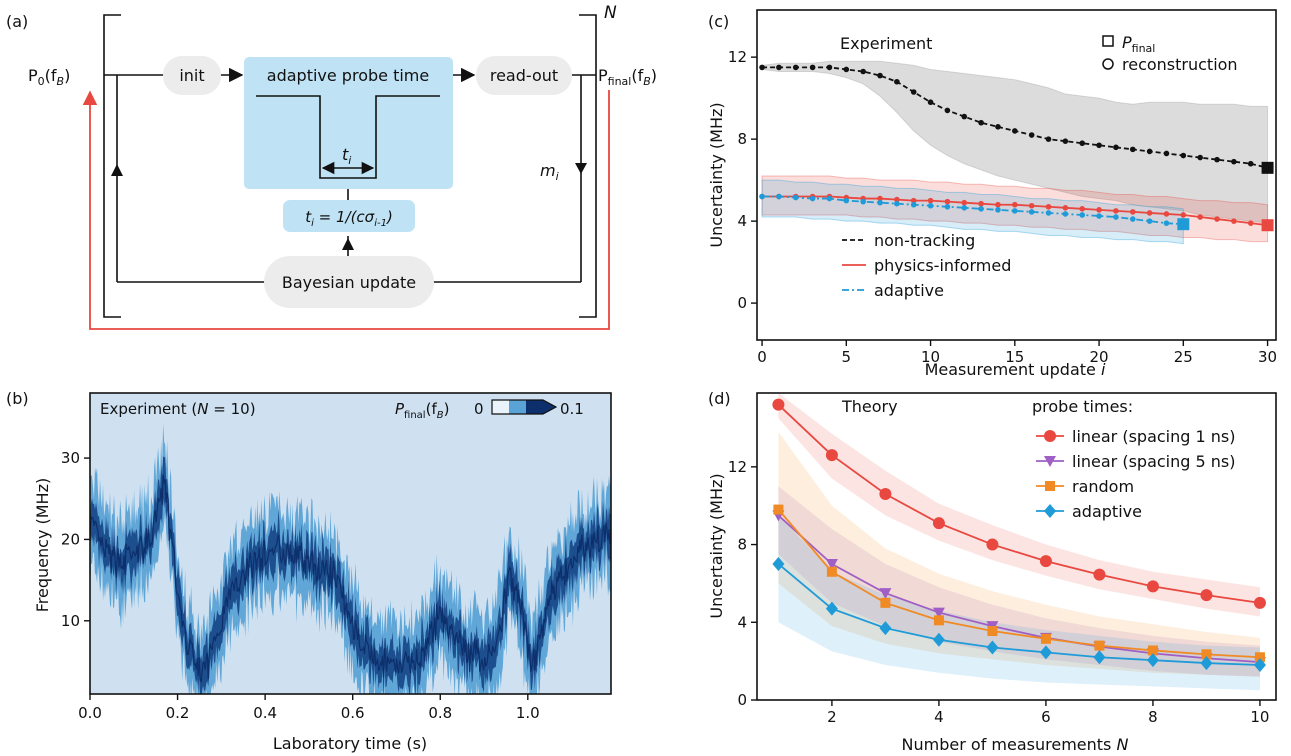 The width and height of the screenshot is (1291, 756). Describe the element at coordinates (191, 75) in the screenshot. I see `init-label: init` at that location.